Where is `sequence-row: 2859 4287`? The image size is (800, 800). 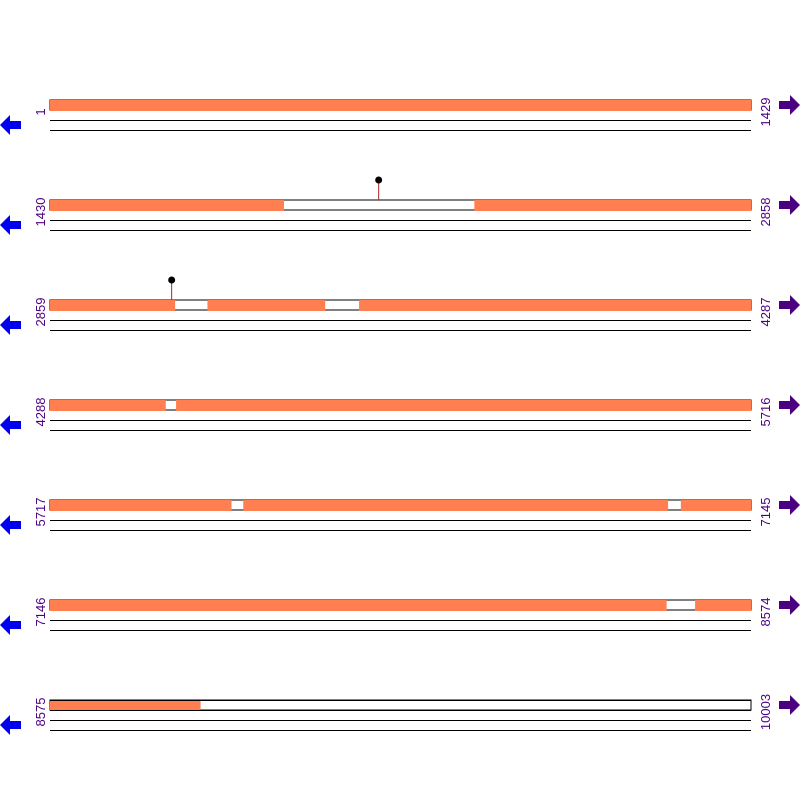
sequence-row: 2859 4287 is located at coordinates (400, 305).